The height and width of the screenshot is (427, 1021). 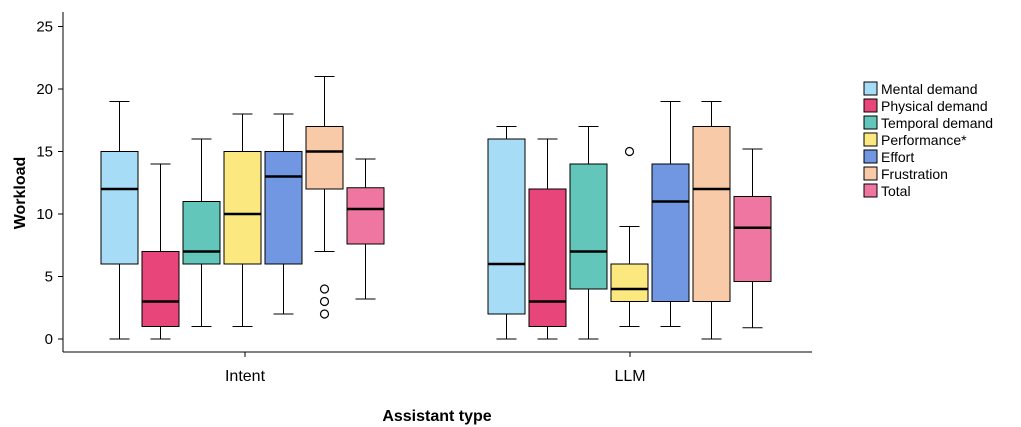 What do you see at coordinates (245, 376) in the screenshot?
I see `x-category-label: Intent` at bounding box center [245, 376].